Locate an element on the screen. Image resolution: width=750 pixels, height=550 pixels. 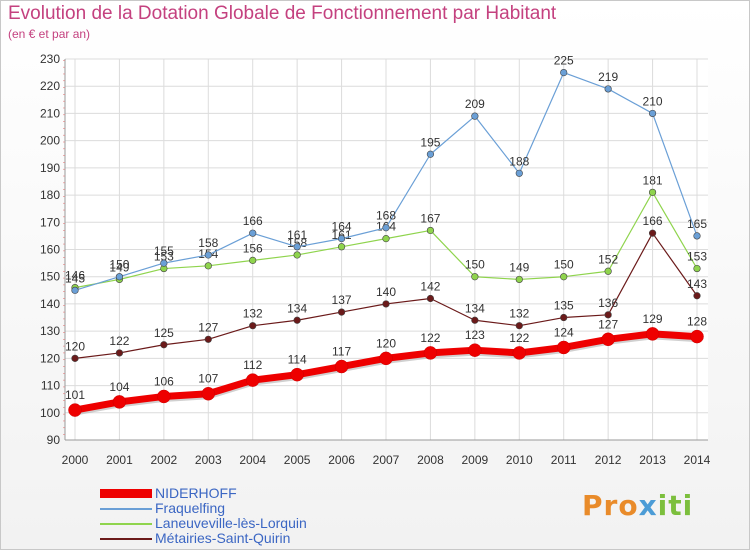
data-label-niderhoff: 104 is located at coordinates (119, 387).